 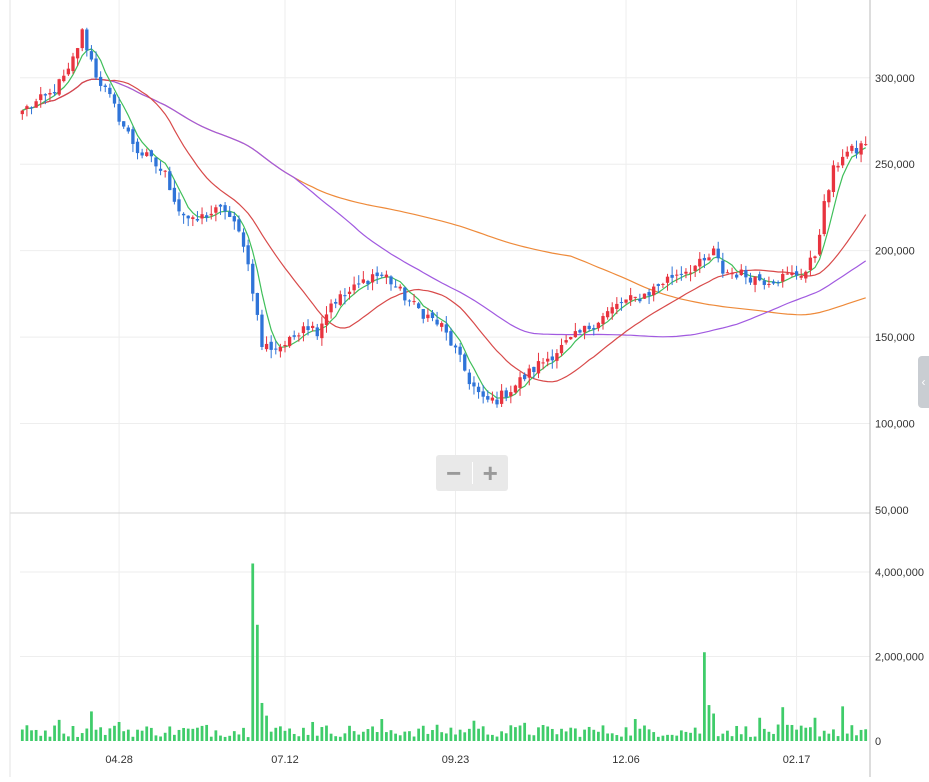 What do you see at coordinates (895, 79) in the screenshot?
I see `price-tick-label: 300,000` at bounding box center [895, 79].